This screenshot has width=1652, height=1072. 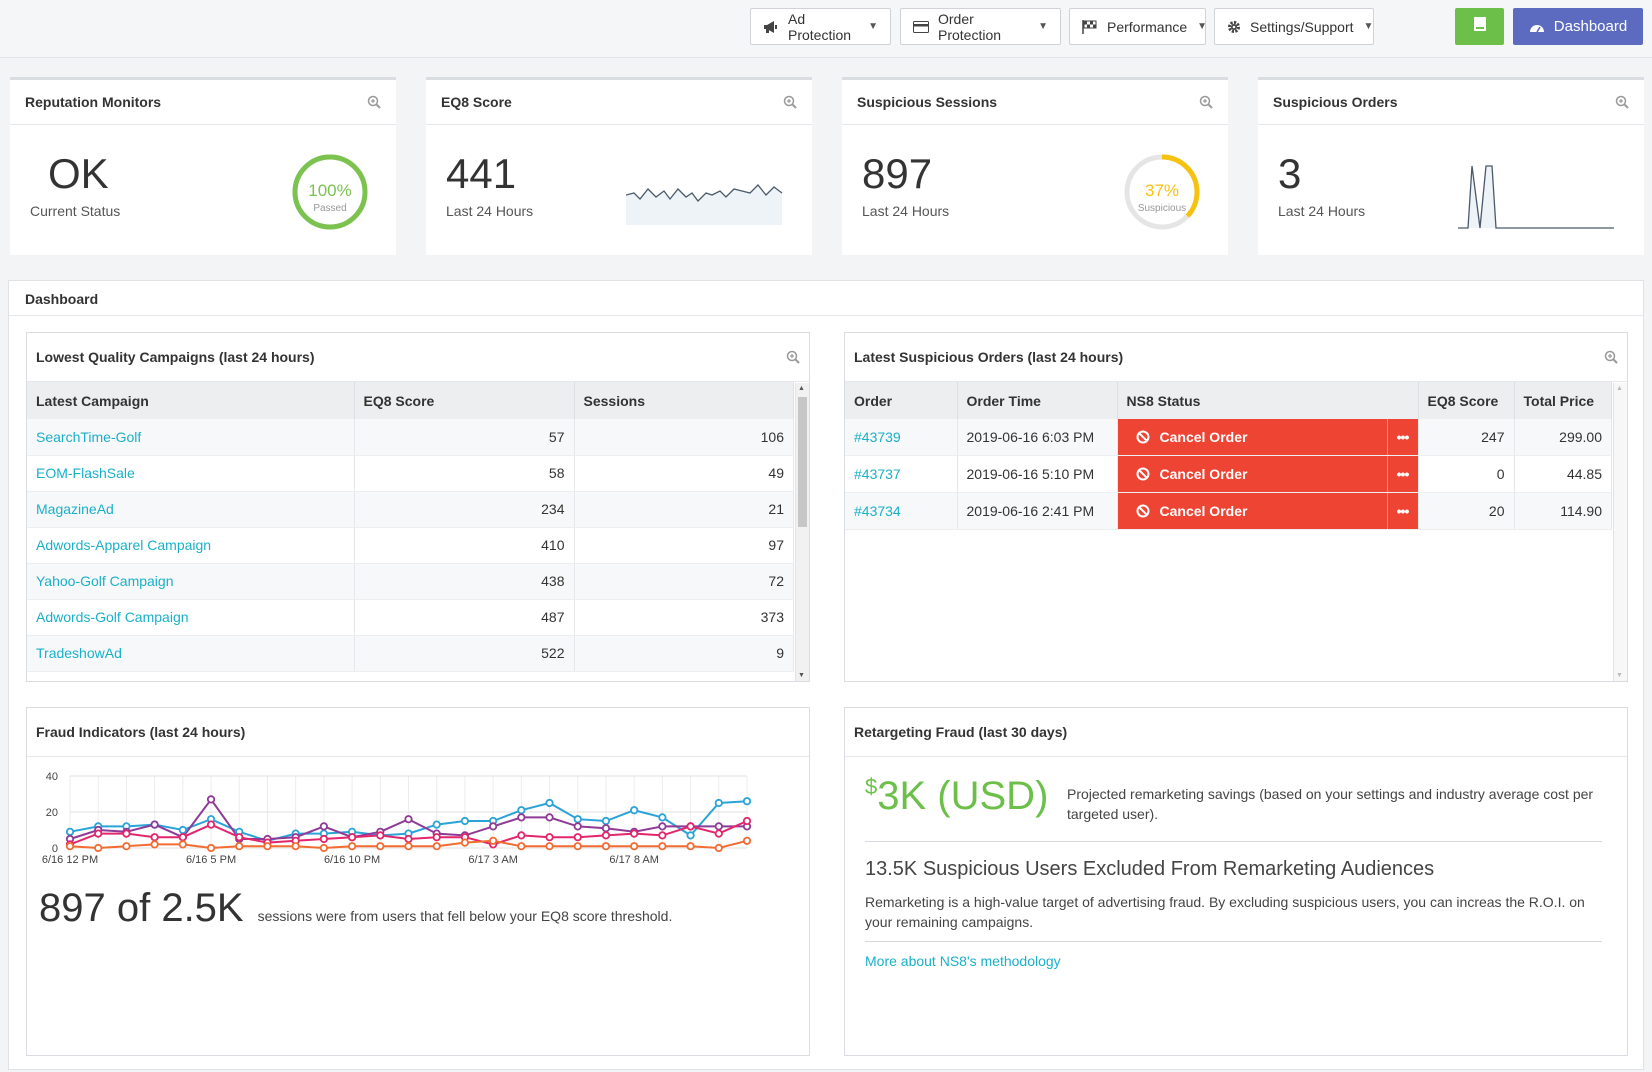 What do you see at coordinates (980, 26) in the screenshot?
I see `order-protection-menu: Order Protection ▼` at bounding box center [980, 26].